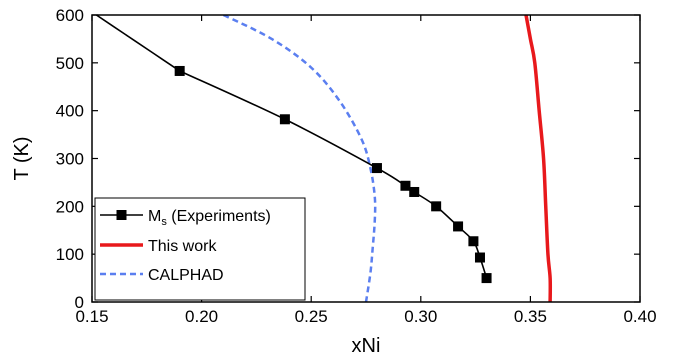 This screenshot has width=682, height=362. What do you see at coordinates (70, 254) in the screenshot?
I see `y-tick-label: 100` at bounding box center [70, 254].